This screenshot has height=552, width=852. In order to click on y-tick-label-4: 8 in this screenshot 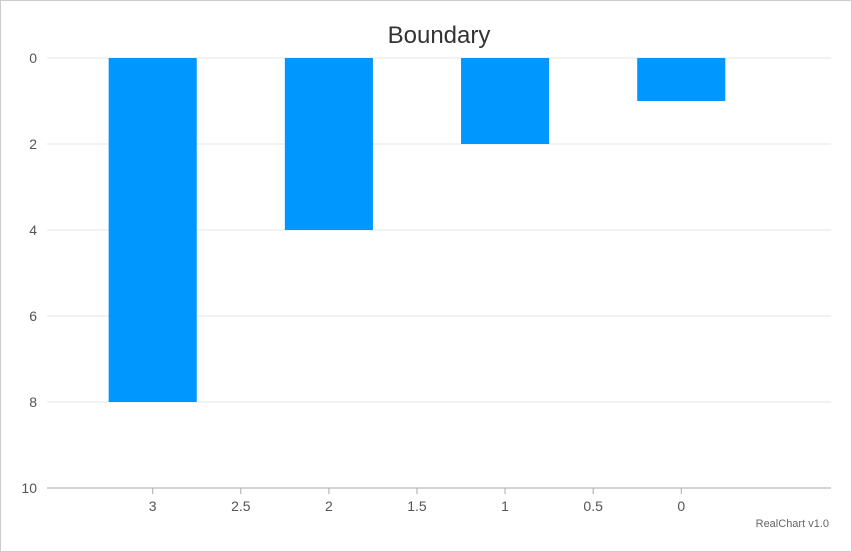, I will do `click(33, 402)`.